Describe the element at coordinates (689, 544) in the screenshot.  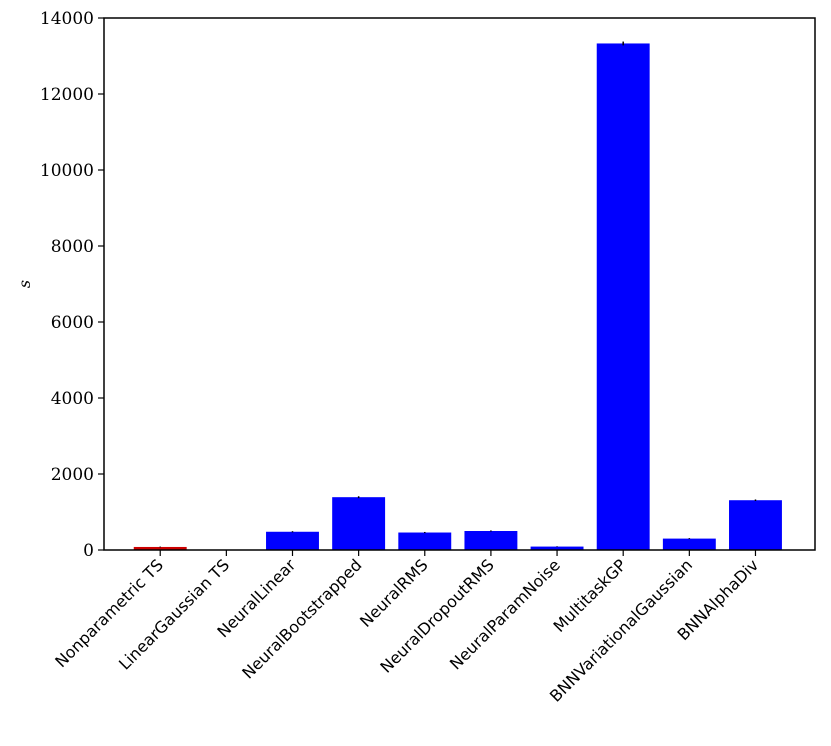
I see `bar-bnnvariationalgaussian` at that location.